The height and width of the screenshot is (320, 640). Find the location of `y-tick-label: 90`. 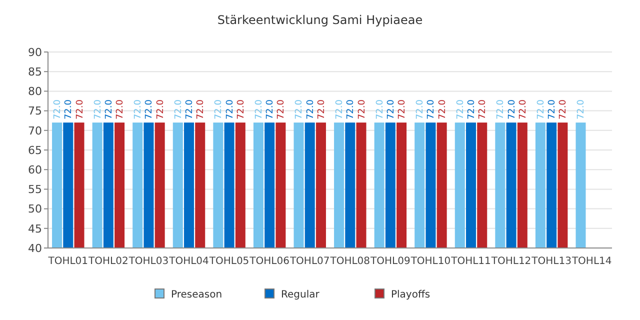

y-tick-label: 90 is located at coordinates (35, 52).